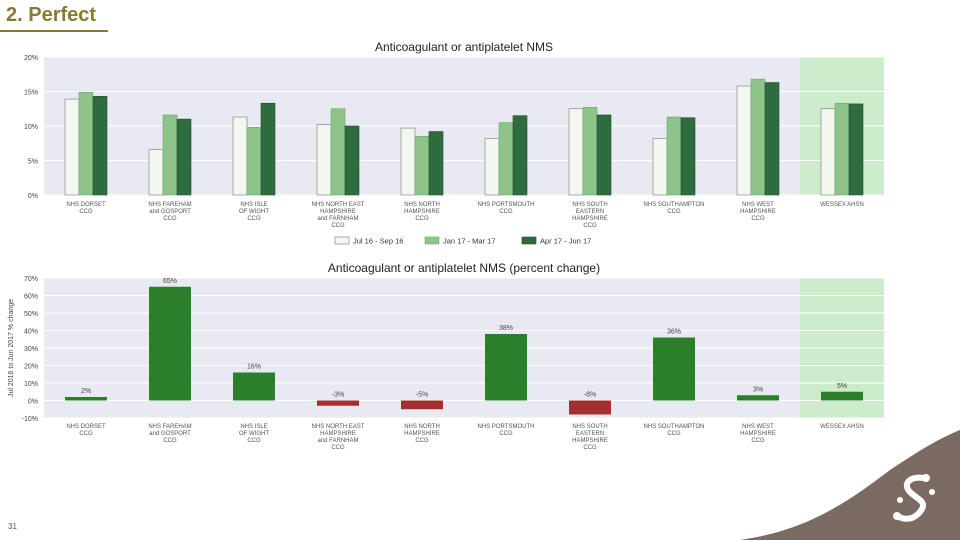 This screenshot has width=960, height=540. I want to click on x-tick-line: NHS ISLE, so click(253, 427).